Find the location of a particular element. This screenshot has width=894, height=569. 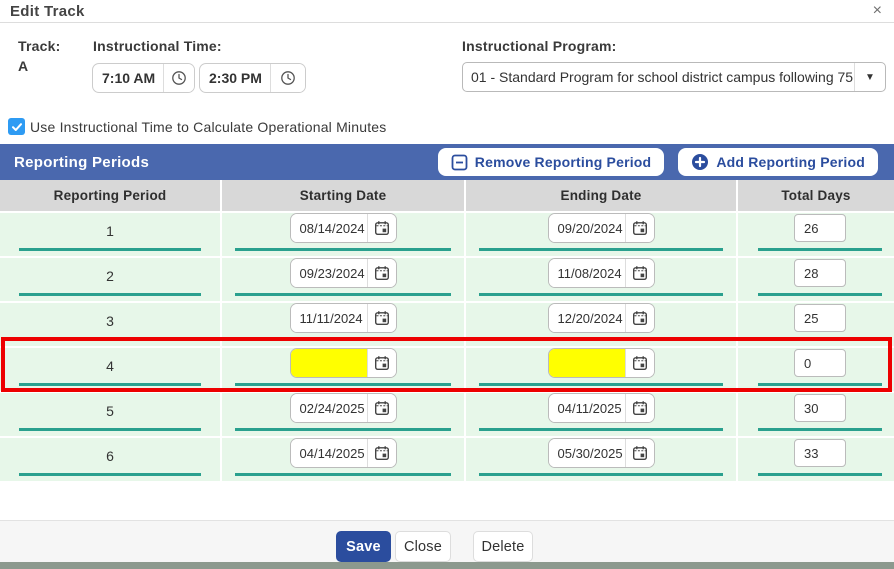

end-time-group is located at coordinates (252, 78).